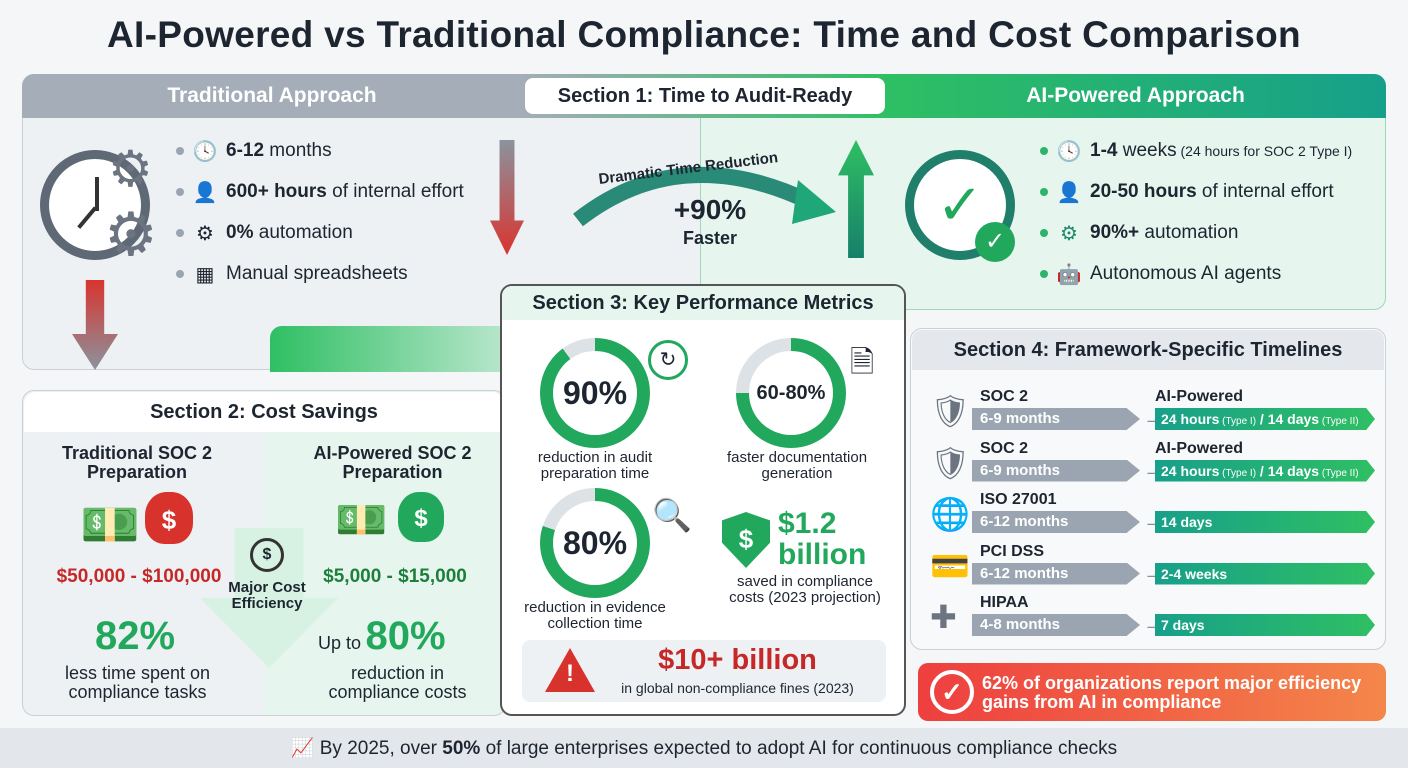 The width and height of the screenshot is (1408, 768). Describe the element at coordinates (267, 555) in the screenshot. I see `dollar-down-icon: $` at that location.